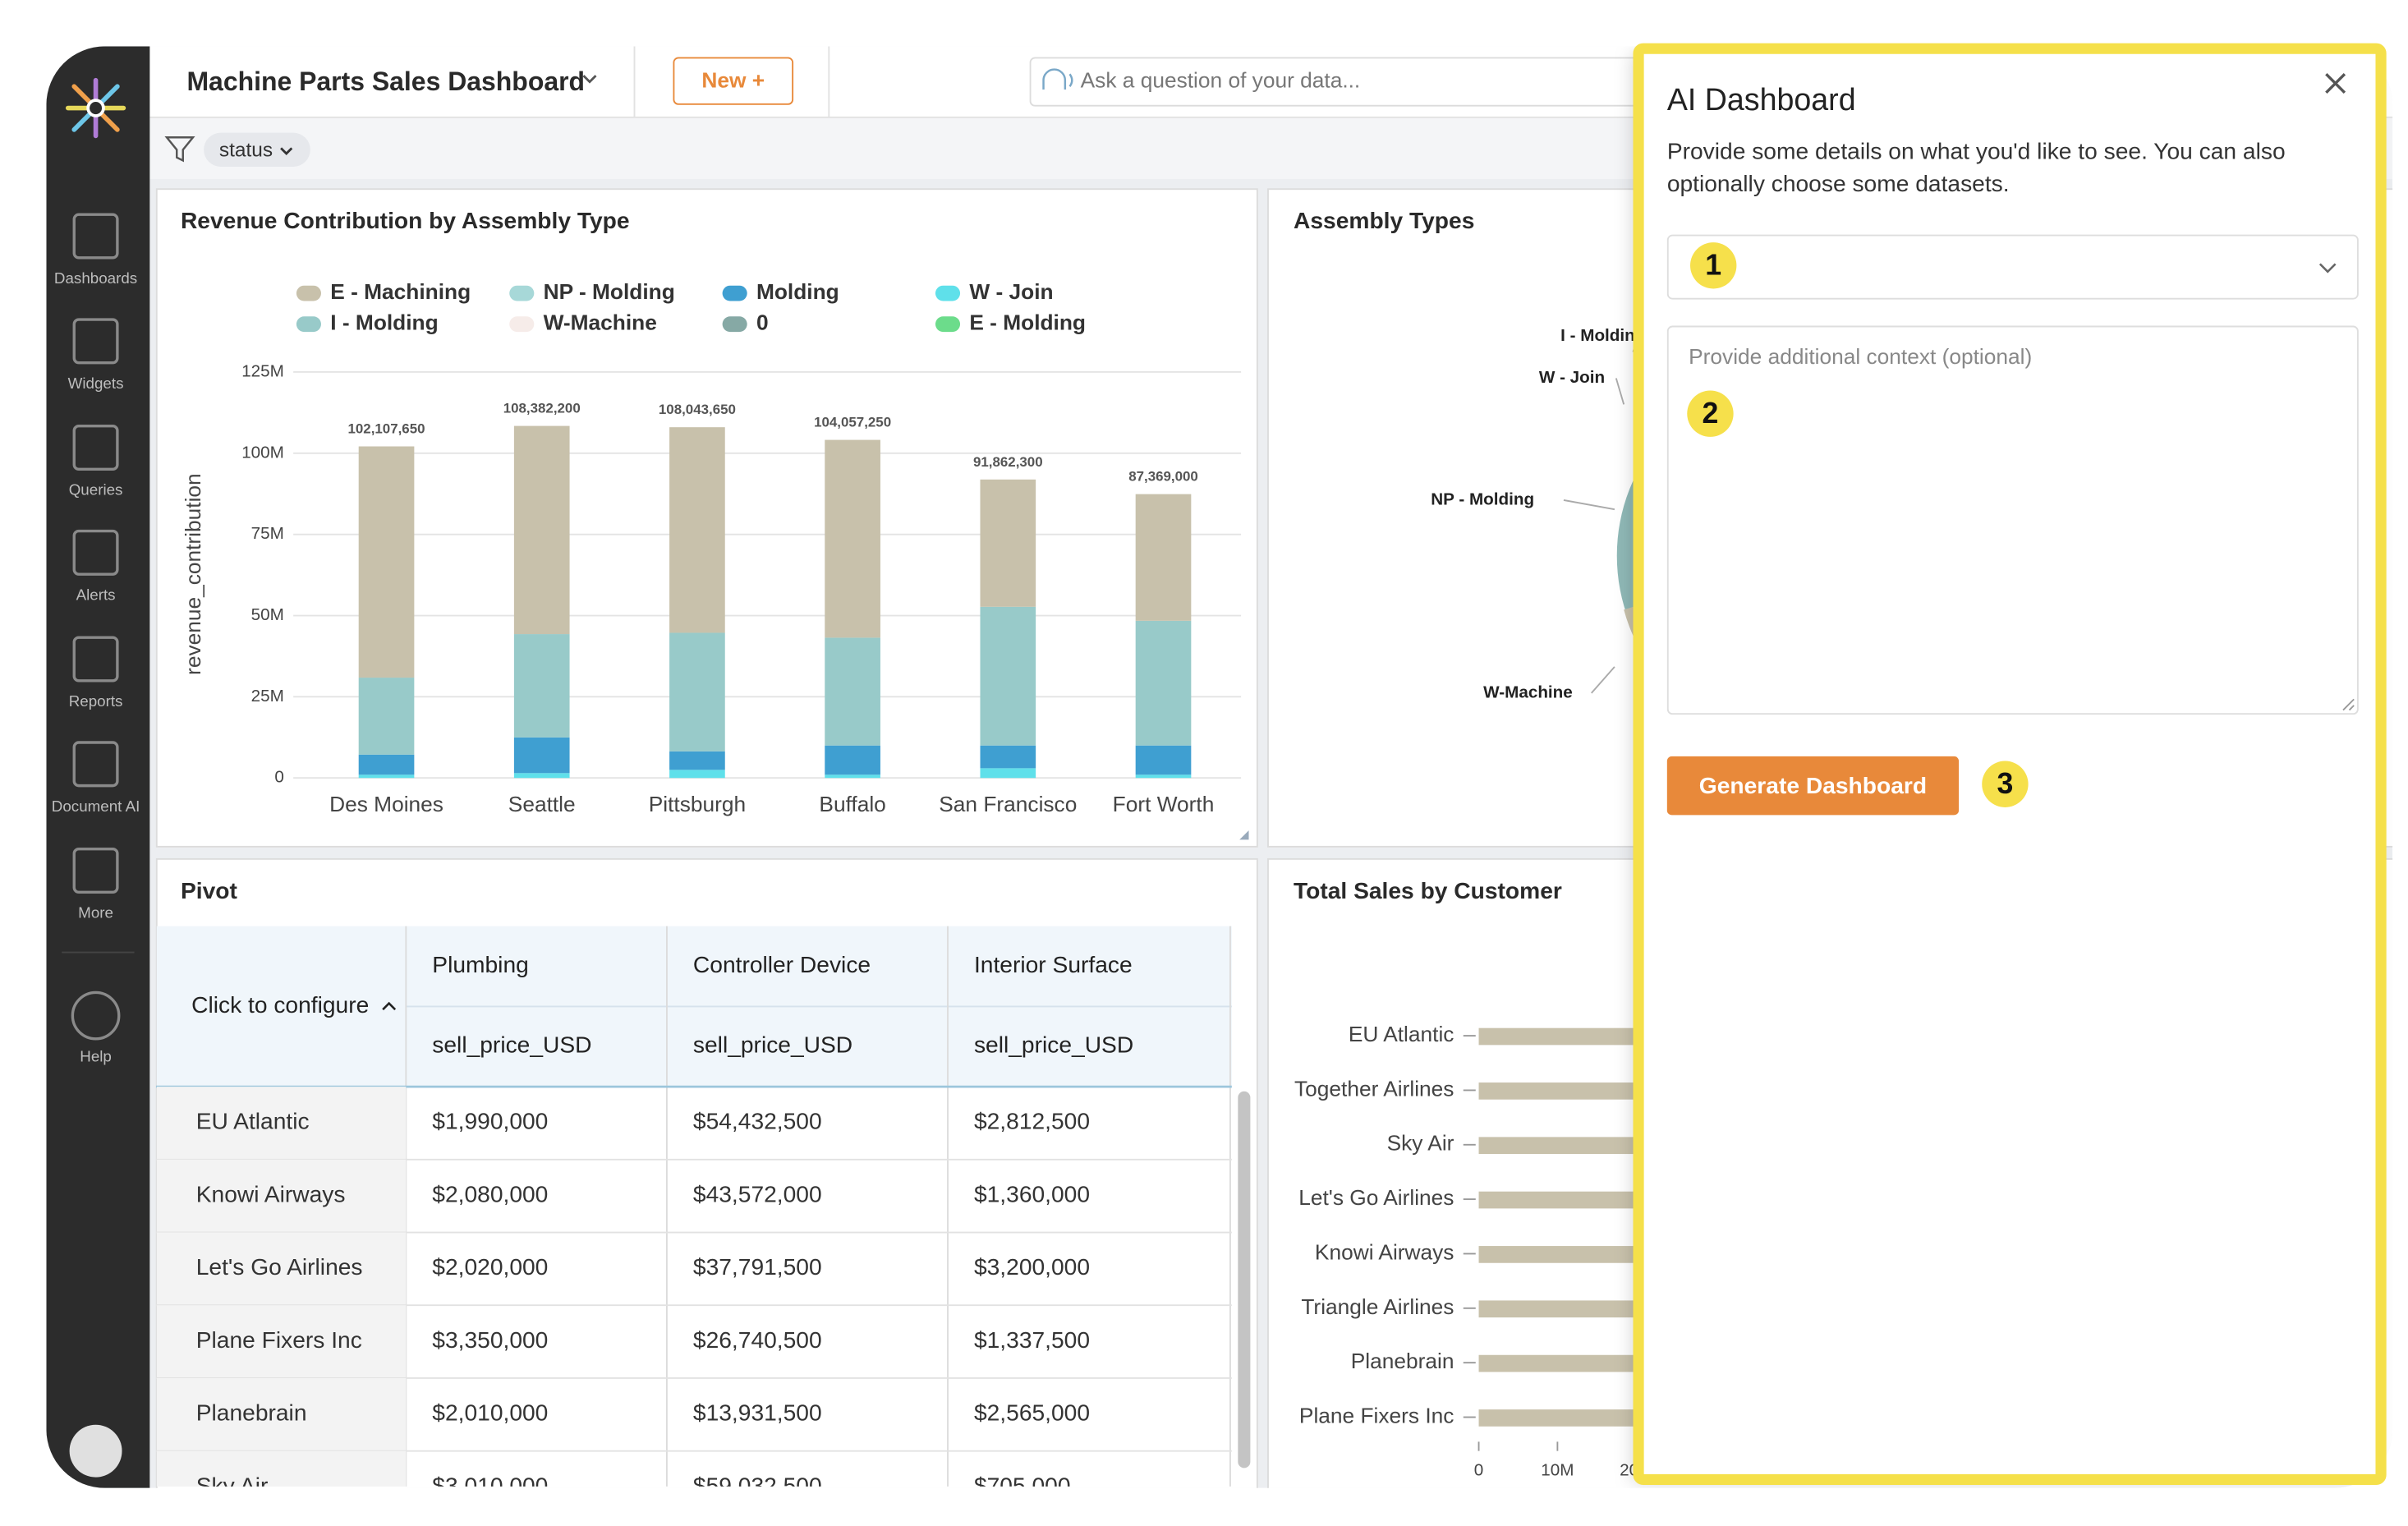 The height and width of the screenshot is (1526, 2408). Describe the element at coordinates (262, 370) in the screenshot. I see `y-tick-label: 125M` at that location.